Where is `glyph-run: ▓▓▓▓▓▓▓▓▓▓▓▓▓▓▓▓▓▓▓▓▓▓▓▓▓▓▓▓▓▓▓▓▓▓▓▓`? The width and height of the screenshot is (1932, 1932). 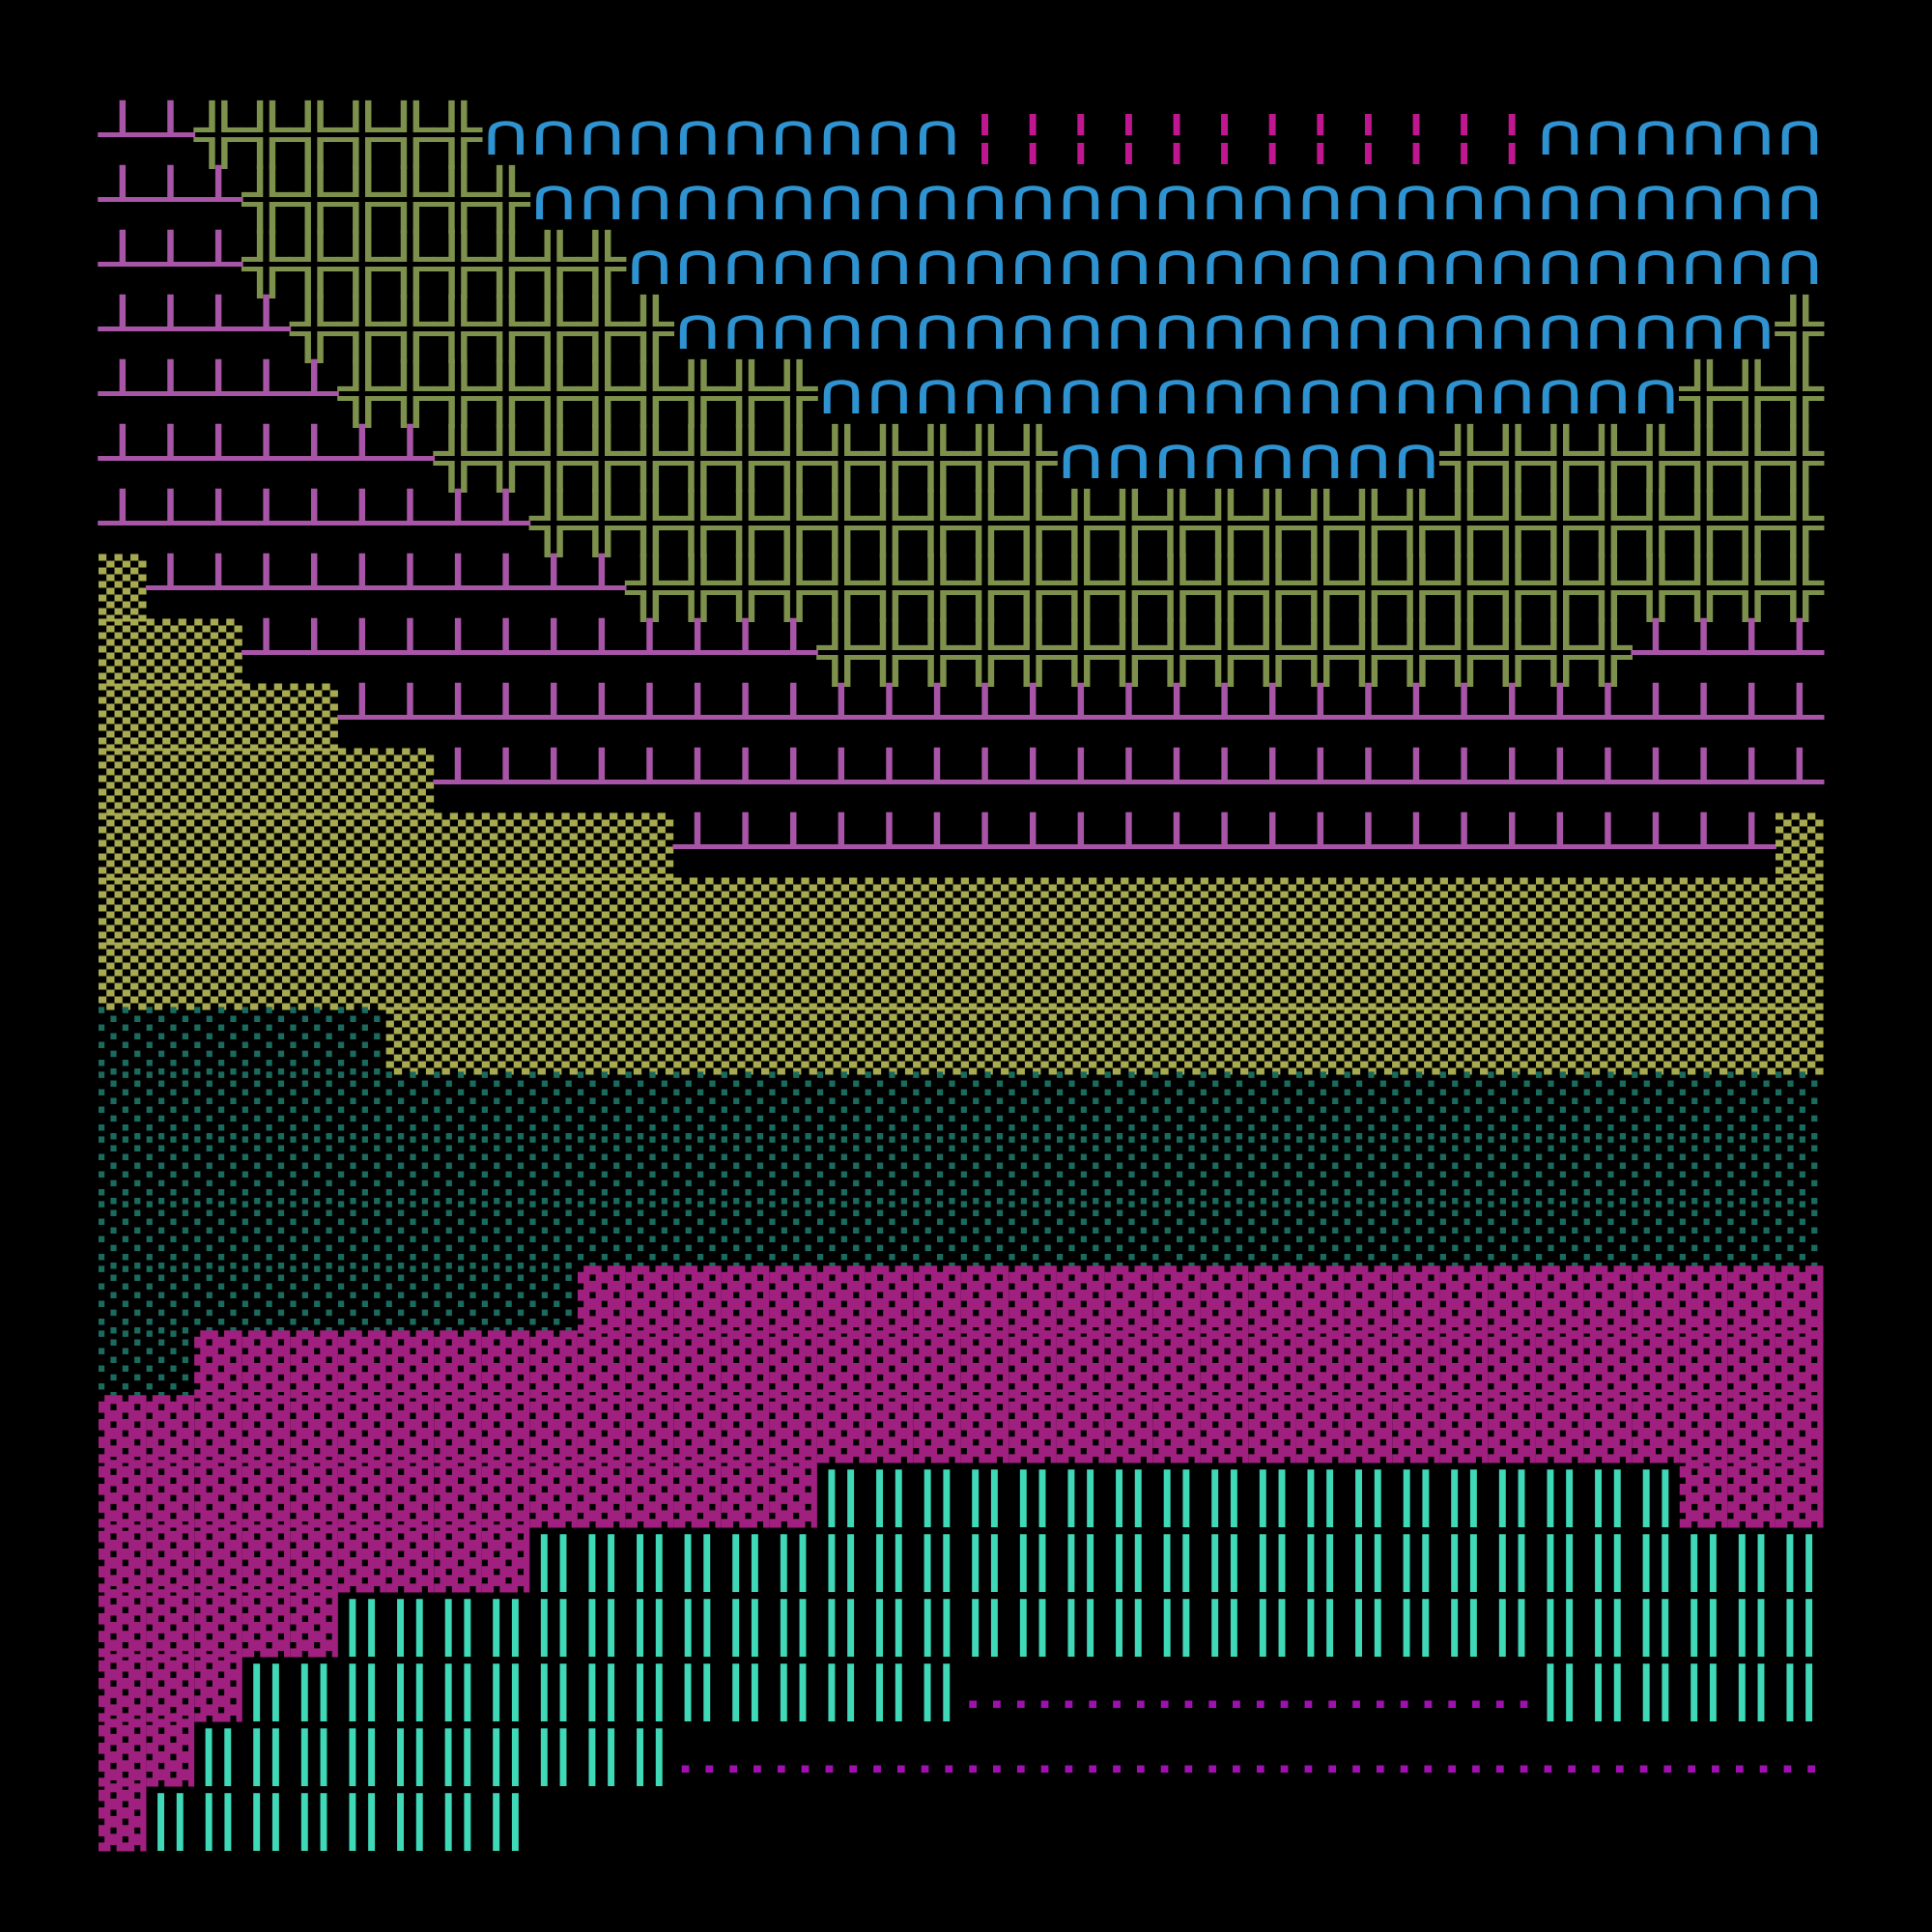
glyph-run: ▓▓▓▓▓▓▓▓▓▓▓▓▓▓▓▓▓▓▓▓▓▓▓▓▓▓▓▓▓▓▓▓▓▓▓▓ is located at coordinates (962, 1429).